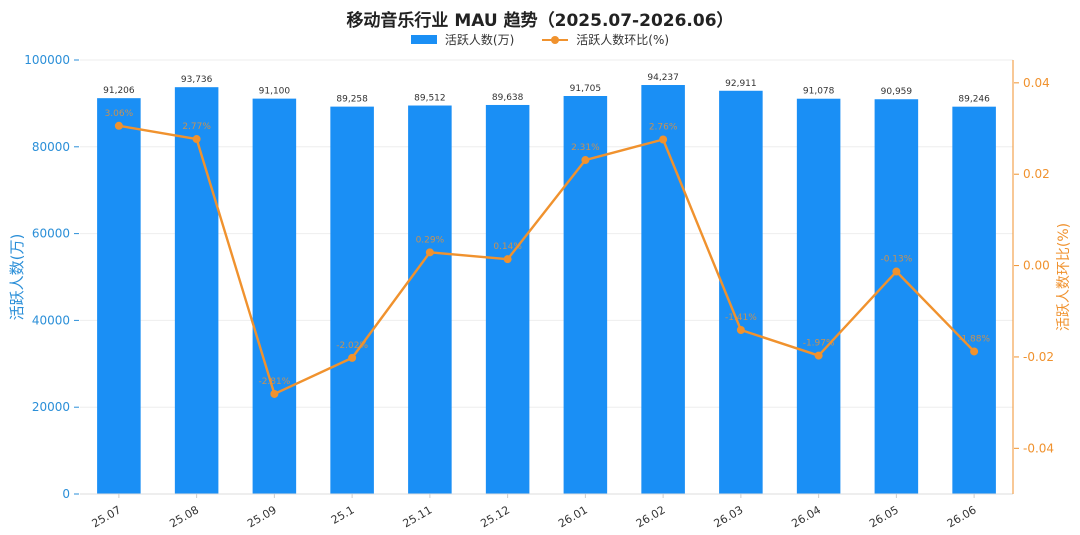 This screenshot has width=1080, height=535. Describe the element at coordinates (1038, 357) in the screenshot. I see `y2-tick-label: -0.02` at that location.